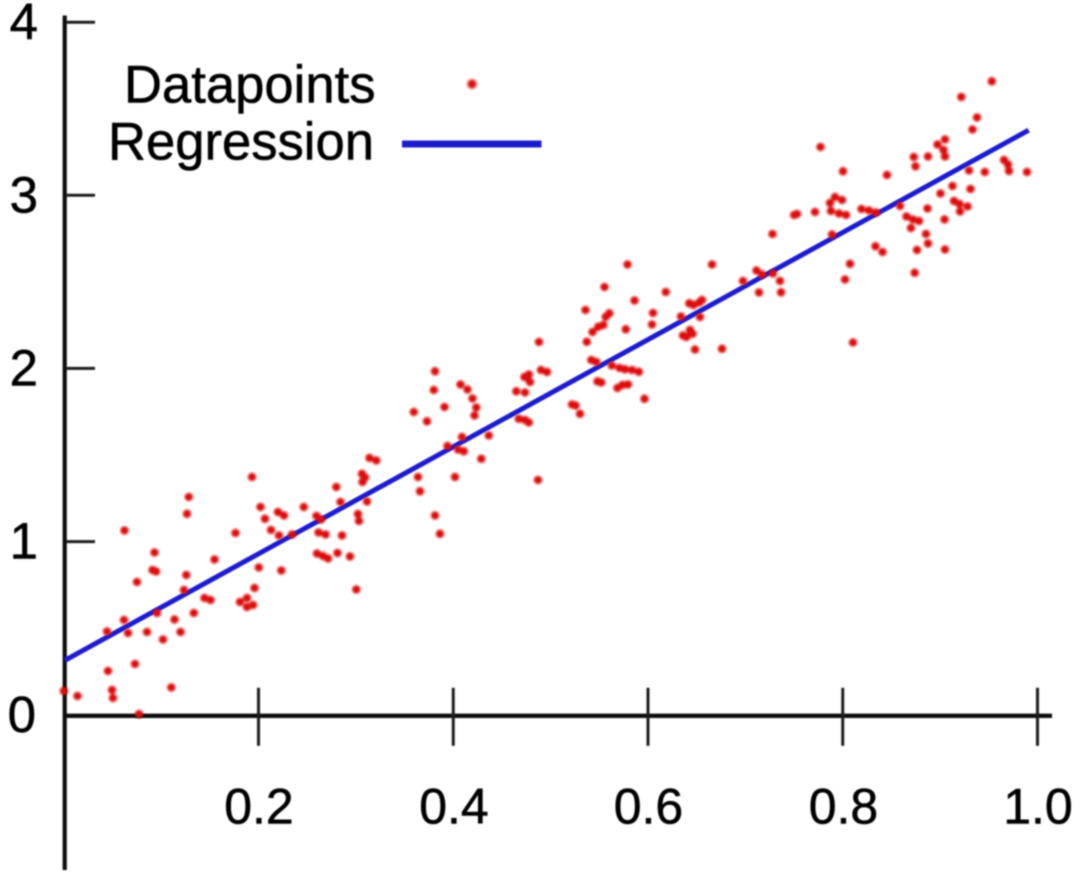  Describe the element at coordinates (259, 807) in the screenshot. I see `svg-text: 0.2` at that location.